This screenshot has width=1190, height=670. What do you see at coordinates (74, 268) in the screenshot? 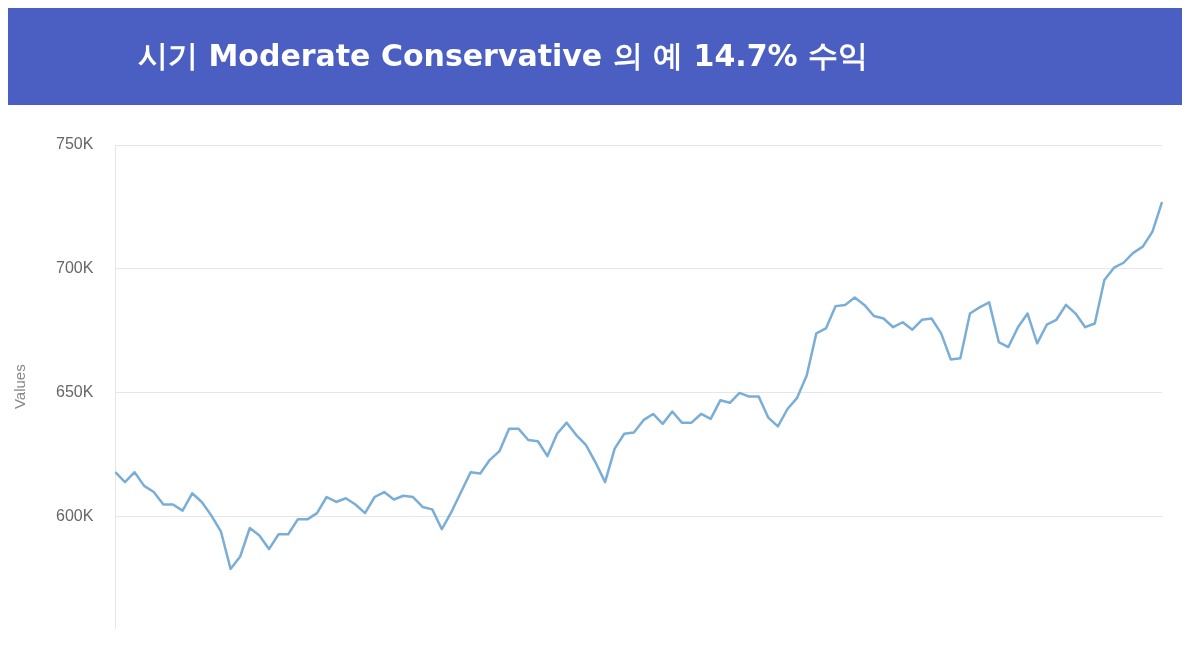
I see `y-tick-label: 700K` at bounding box center [74, 268].